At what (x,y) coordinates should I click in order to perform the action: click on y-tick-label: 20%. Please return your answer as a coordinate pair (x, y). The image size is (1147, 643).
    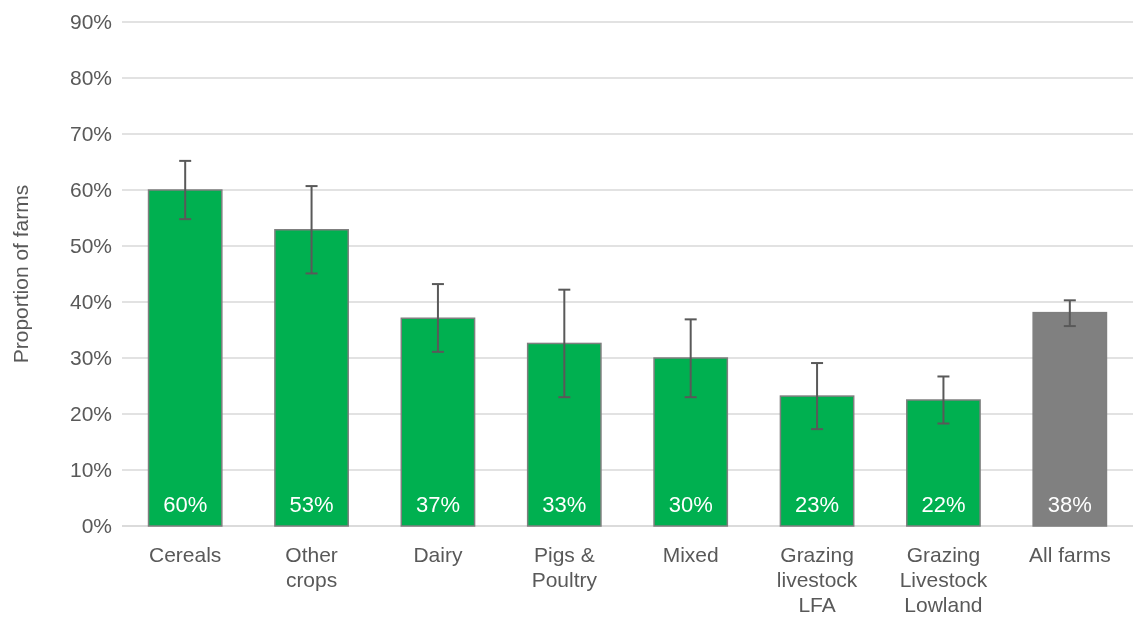
    Looking at the image, I should click on (90, 414).